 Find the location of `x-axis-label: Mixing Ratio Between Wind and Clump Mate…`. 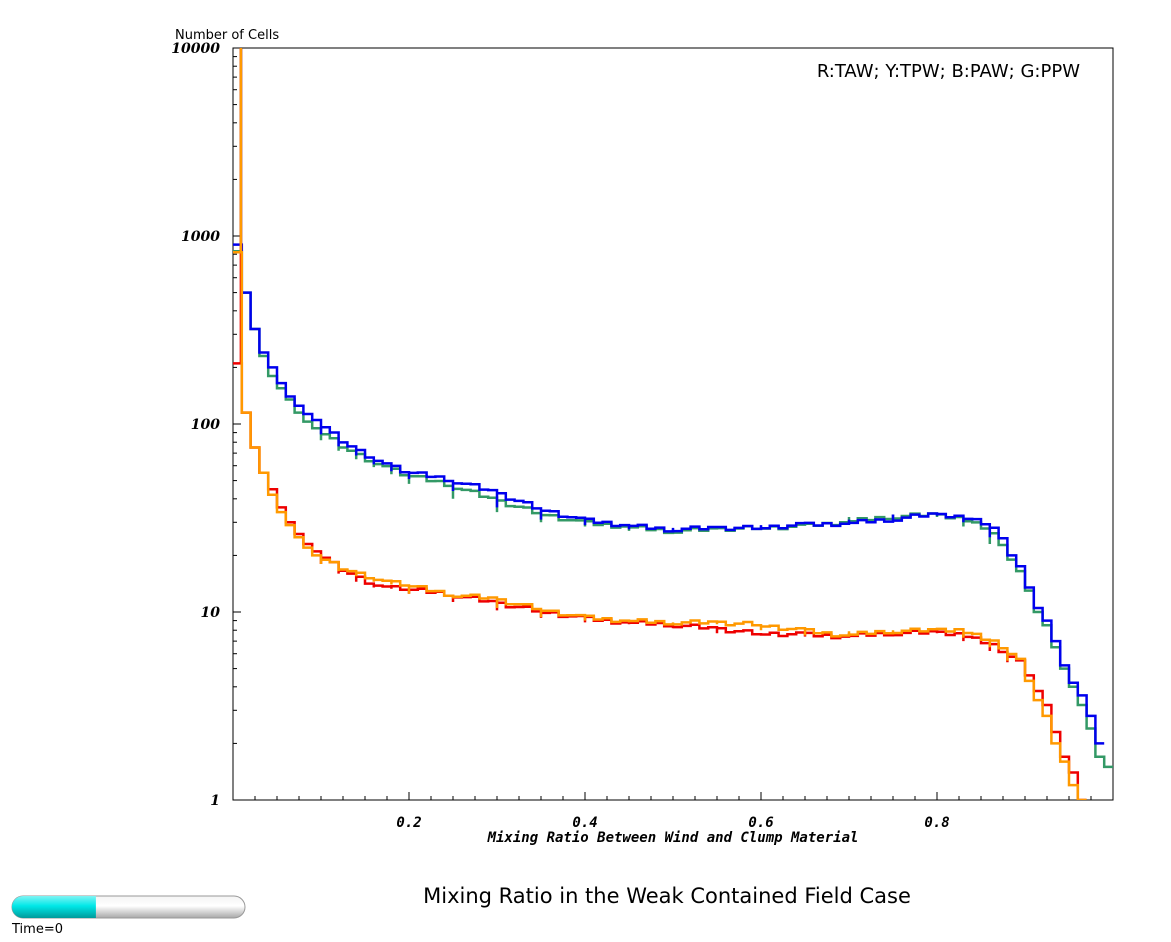

x-axis-label: Mixing Ratio Between Wind and Clump Mate… is located at coordinates (673, 838).